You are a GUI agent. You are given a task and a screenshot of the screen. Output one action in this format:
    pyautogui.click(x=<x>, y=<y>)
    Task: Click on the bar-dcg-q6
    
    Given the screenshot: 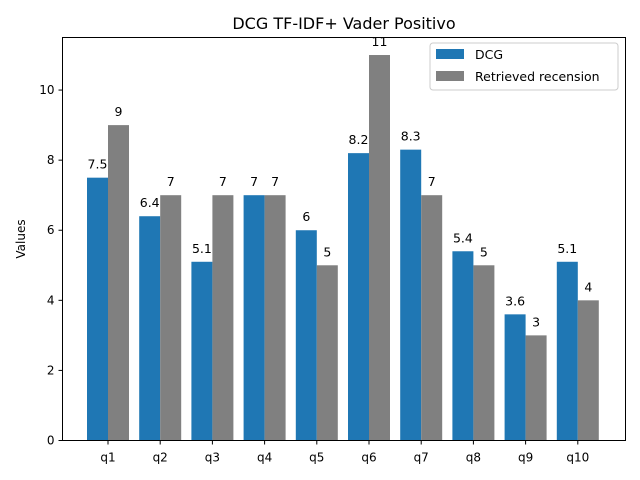 What is the action you would take?
    pyautogui.click(x=358, y=297)
    